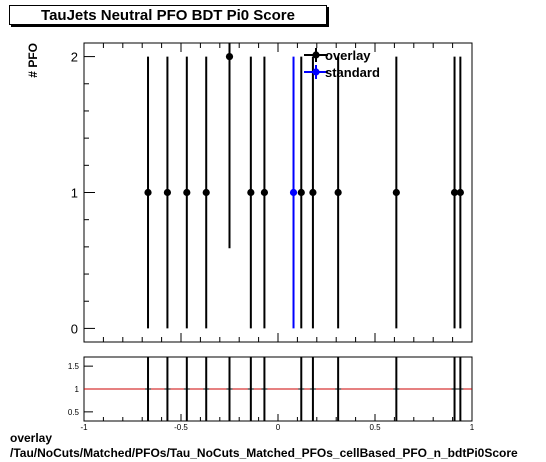 The image size is (546, 462). What do you see at coordinates (74, 193) in the screenshot?
I see `y-tick-label: 1` at bounding box center [74, 193].